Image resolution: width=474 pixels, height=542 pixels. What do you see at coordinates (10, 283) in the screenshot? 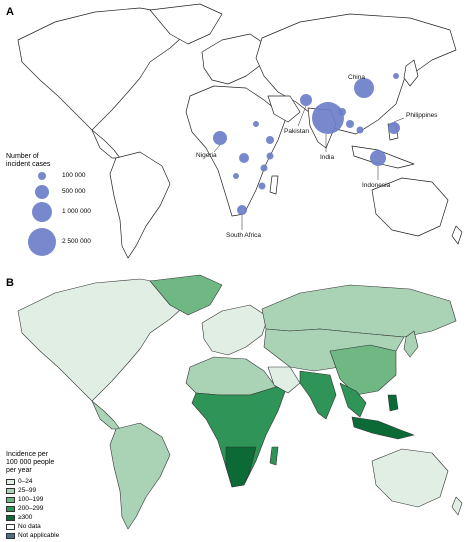
I see `panel-letter-b: B` at bounding box center [10, 283].